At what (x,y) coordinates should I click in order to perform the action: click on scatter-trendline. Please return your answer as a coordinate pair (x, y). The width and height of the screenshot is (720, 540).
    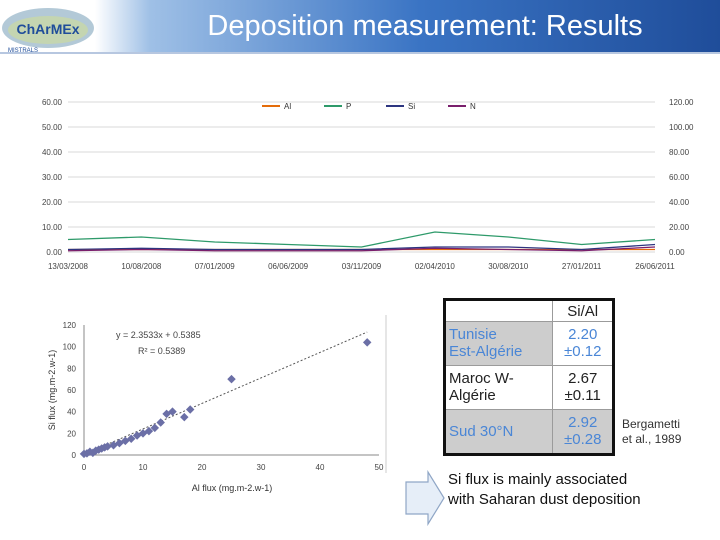
    Looking at the image, I should click on (225, 393).